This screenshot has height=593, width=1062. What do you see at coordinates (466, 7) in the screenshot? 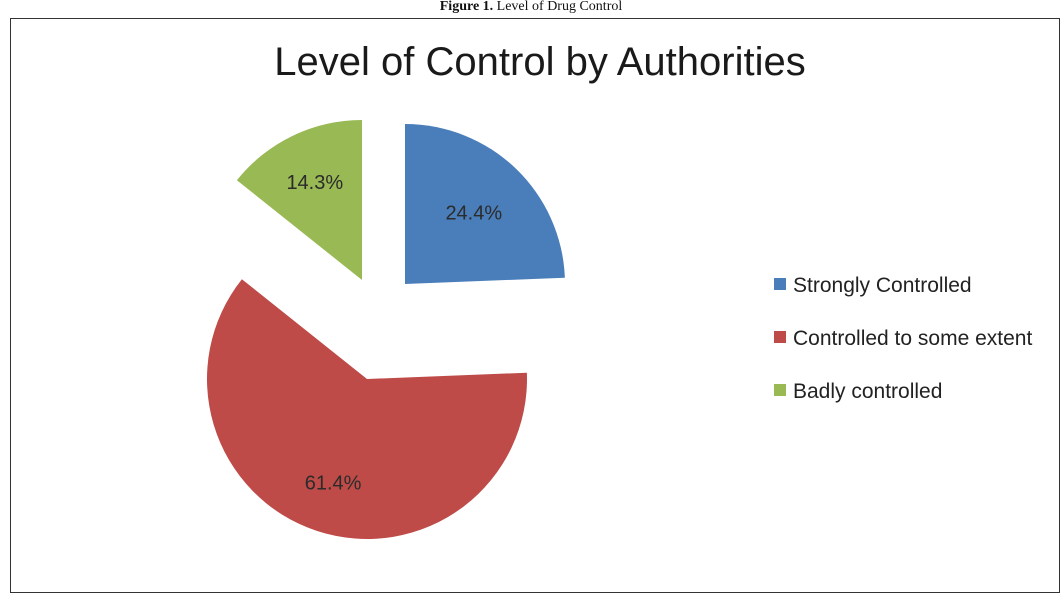
I see `figure-caption-prefix: Figure 1.` at bounding box center [466, 7].